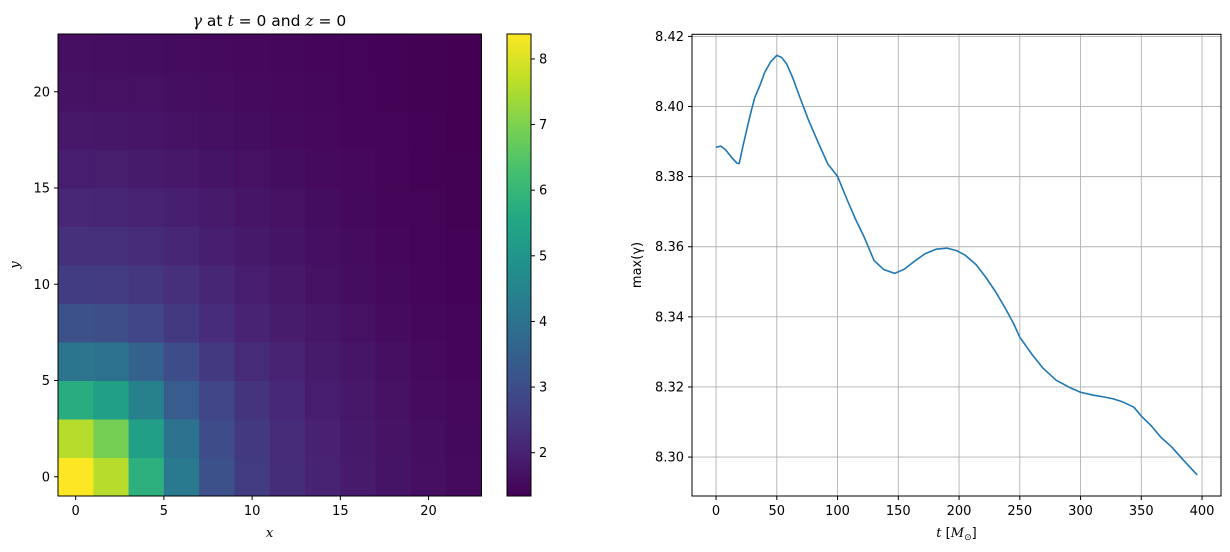 Image resolution: width=1230 pixels, height=552 pixels. What do you see at coordinates (669, 37) in the screenshot?
I see `y-tick-label: 8.42` at bounding box center [669, 37].